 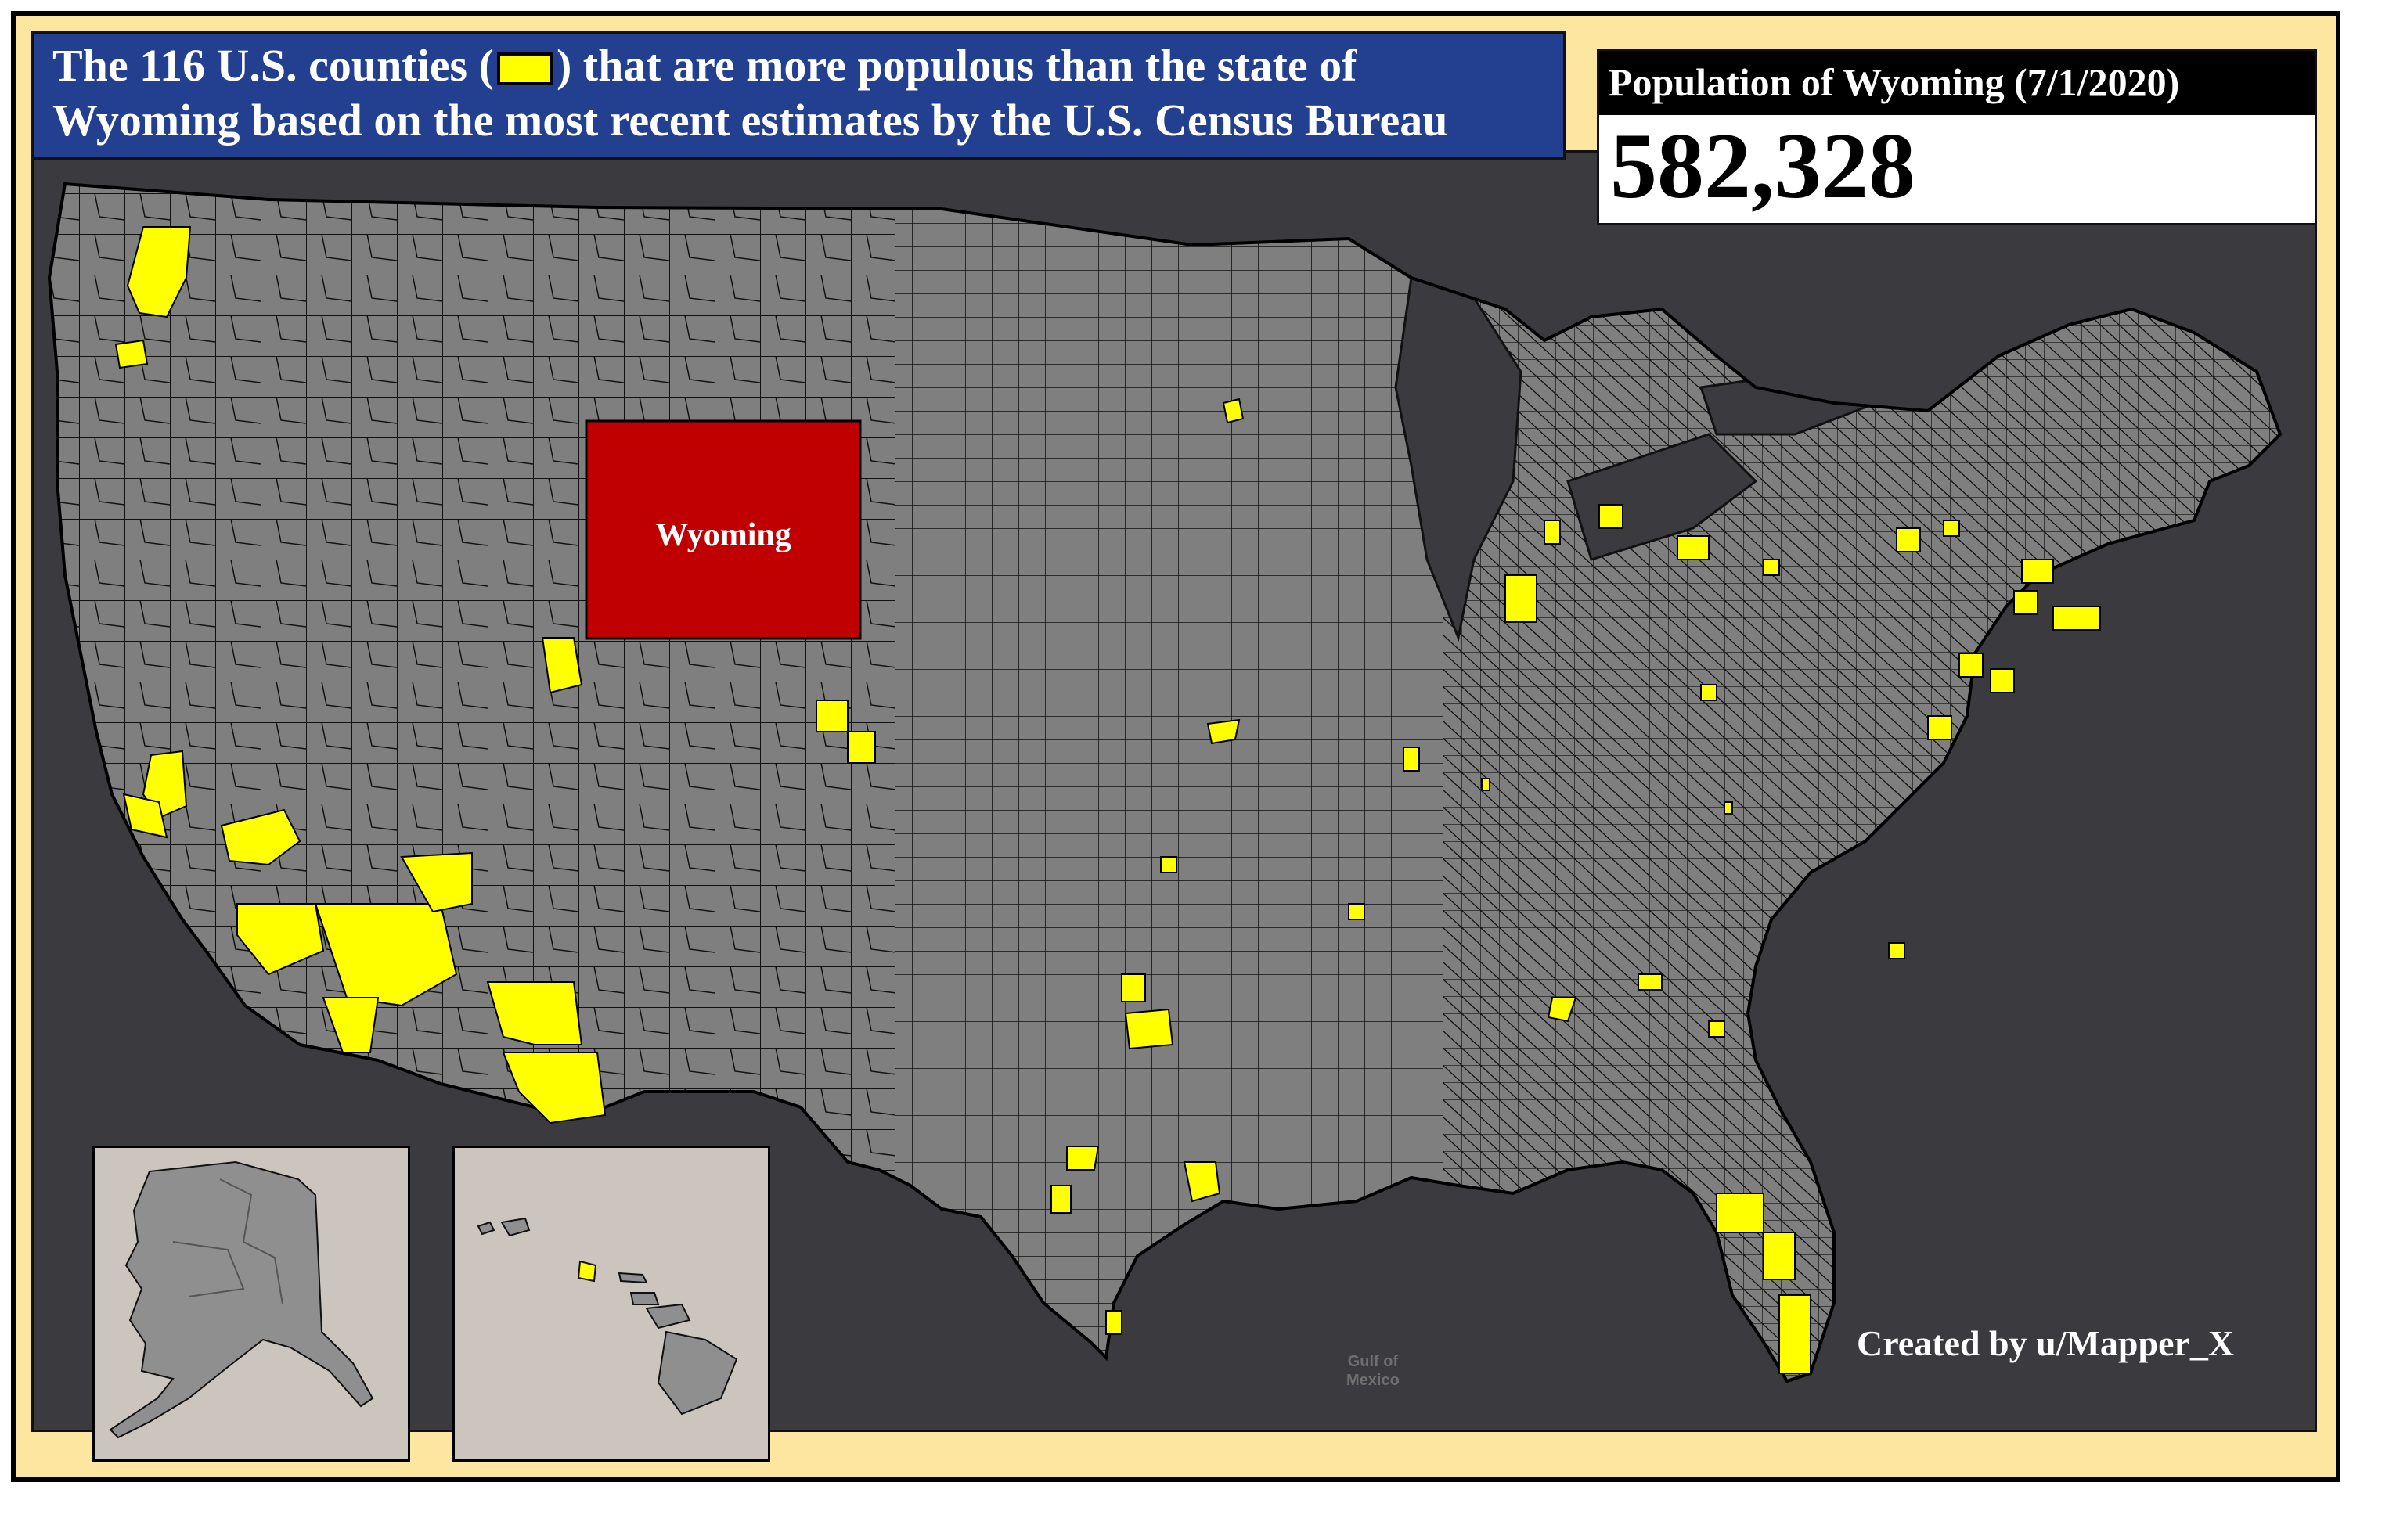 I want to click on population-box: Population of Wyoming (7/1/2020) 582,328, so click(x=1957, y=137).